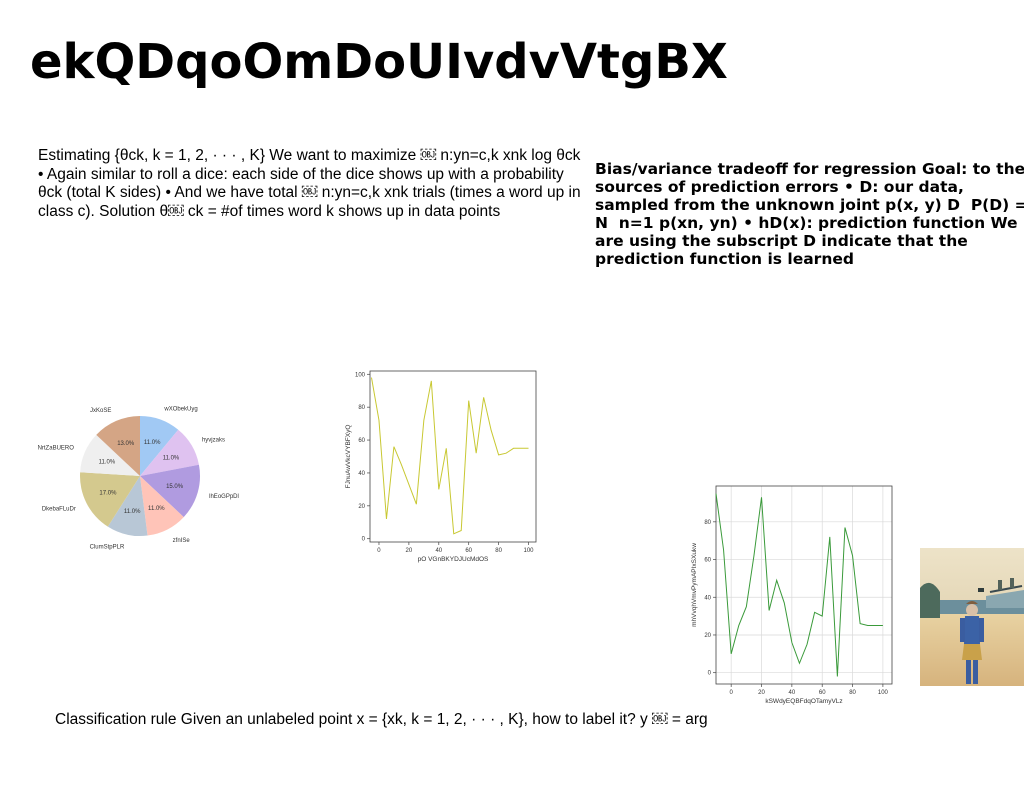 Image resolution: width=1024 pixels, height=788 pixels. What do you see at coordinates (694, 585) in the screenshot?
I see `y-axis-label: mhVvqhVmvPymAPIxSXukw` at bounding box center [694, 585].